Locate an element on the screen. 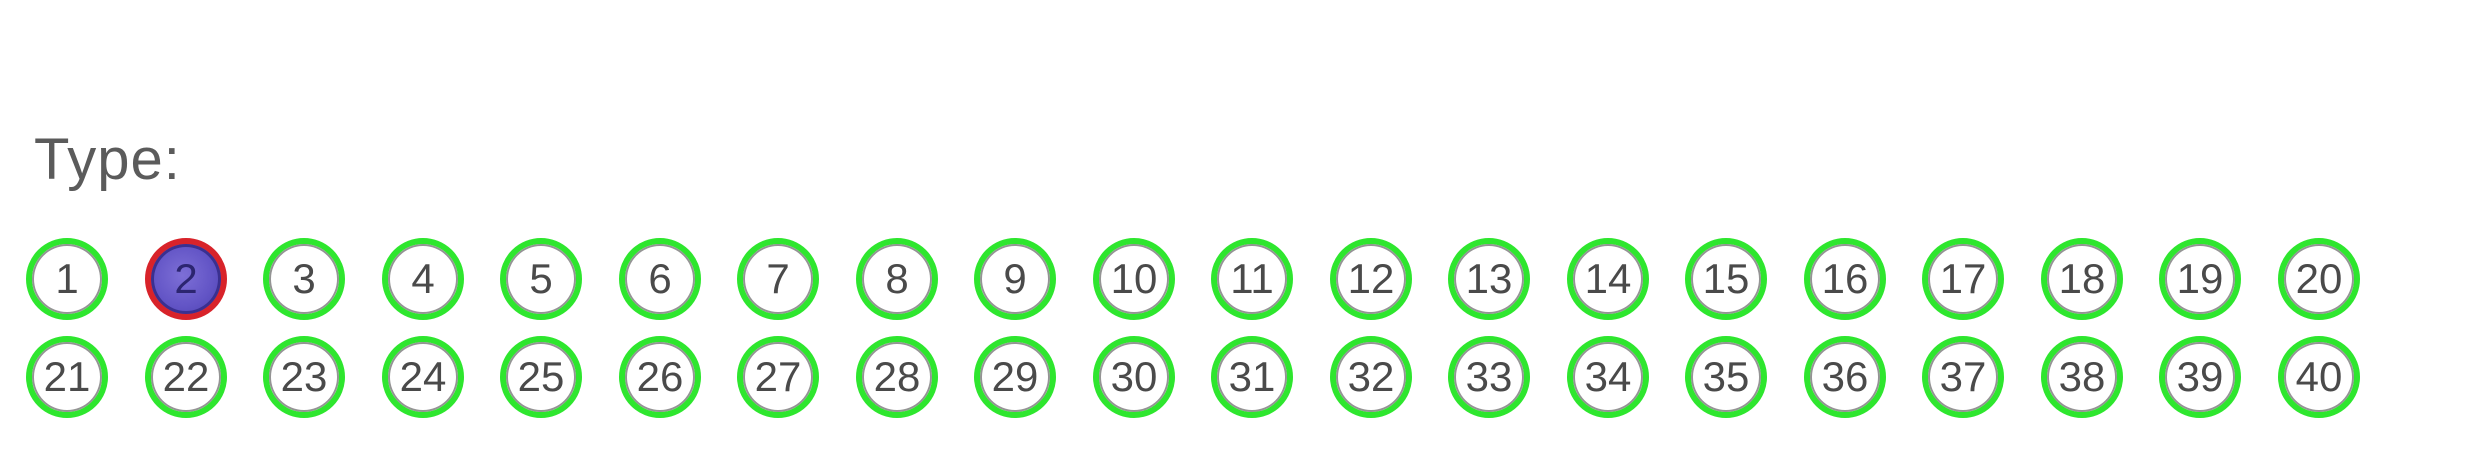  bubble-number: 40 is located at coordinates (2319, 376).